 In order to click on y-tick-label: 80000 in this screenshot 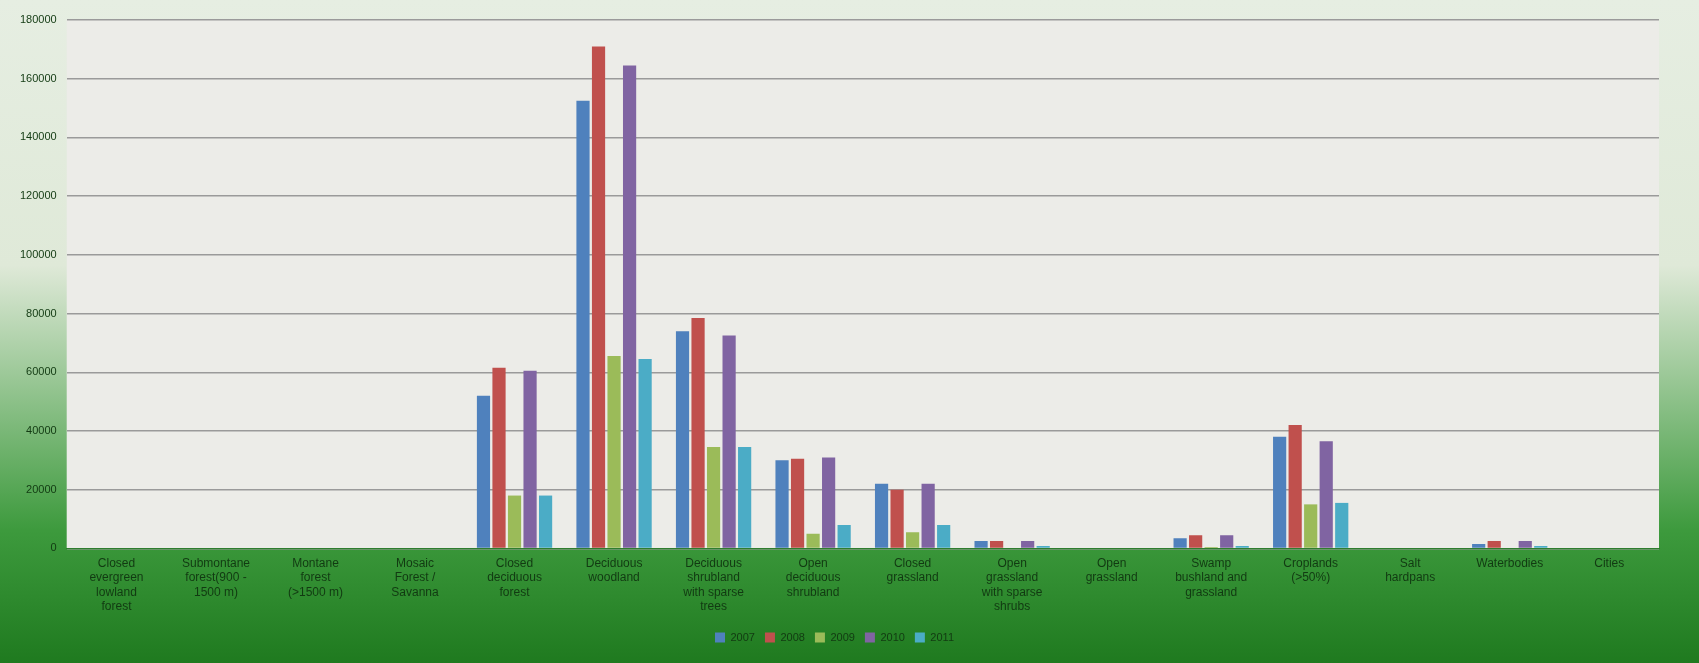, I will do `click(41, 312)`.